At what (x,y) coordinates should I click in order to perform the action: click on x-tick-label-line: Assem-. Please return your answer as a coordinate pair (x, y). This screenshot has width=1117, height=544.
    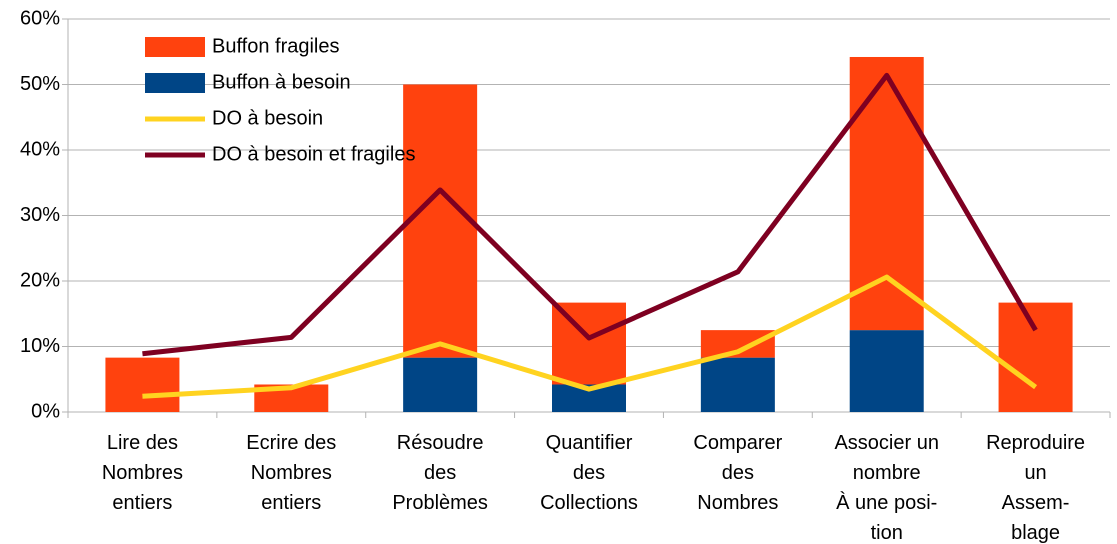
    Looking at the image, I should click on (1036, 503).